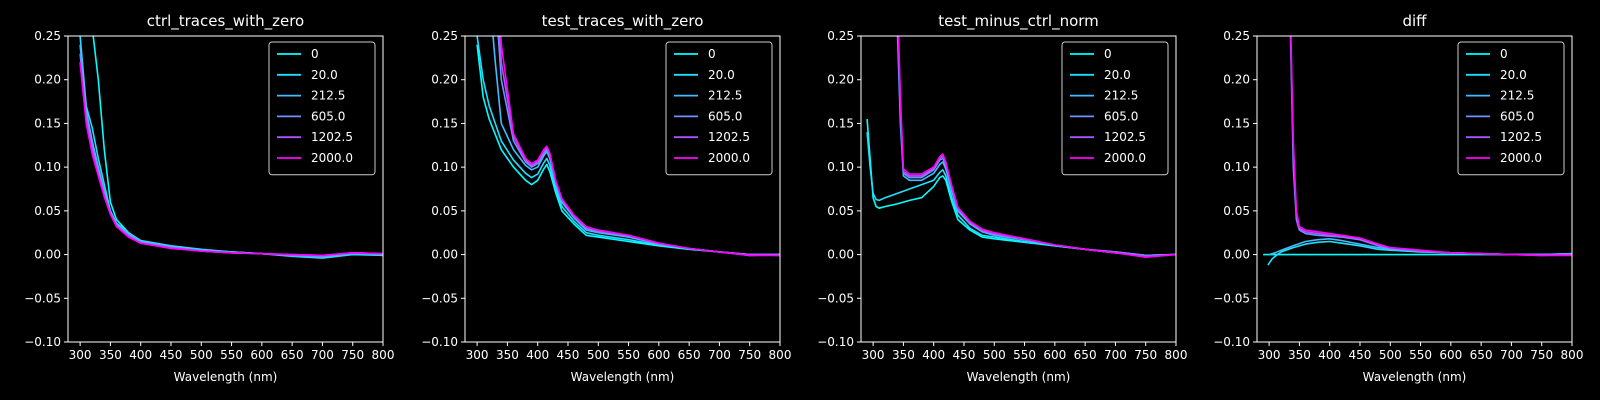  What do you see at coordinates (1018, 21) in the screenshot?
I see `chart-title: test_minus_ctrl_norm` at bounding box center [1018, 21].